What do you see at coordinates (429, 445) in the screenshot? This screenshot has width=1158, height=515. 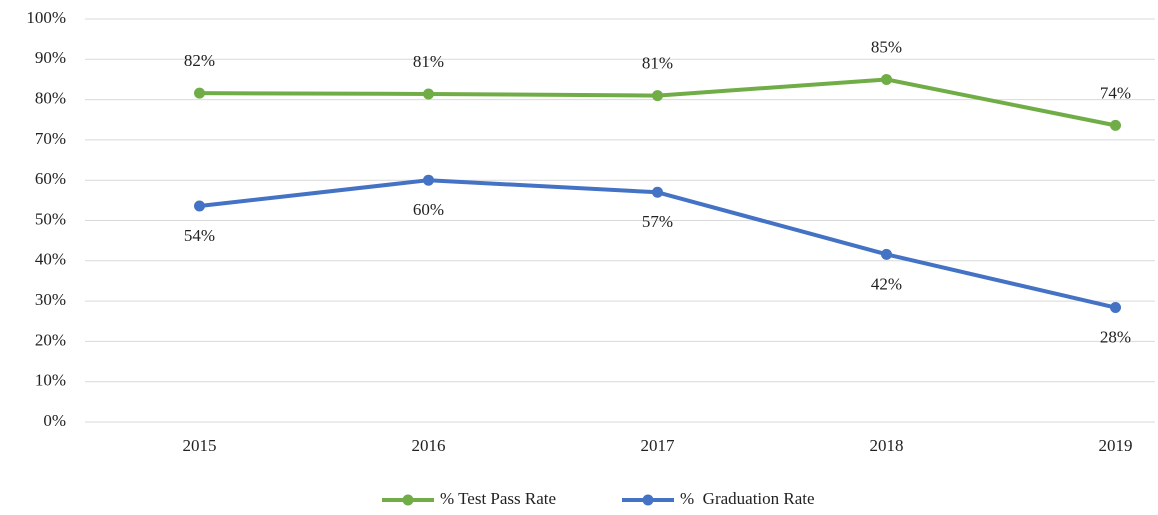 I see `x-tick-label: 2016` at bounding box center [429, 445].